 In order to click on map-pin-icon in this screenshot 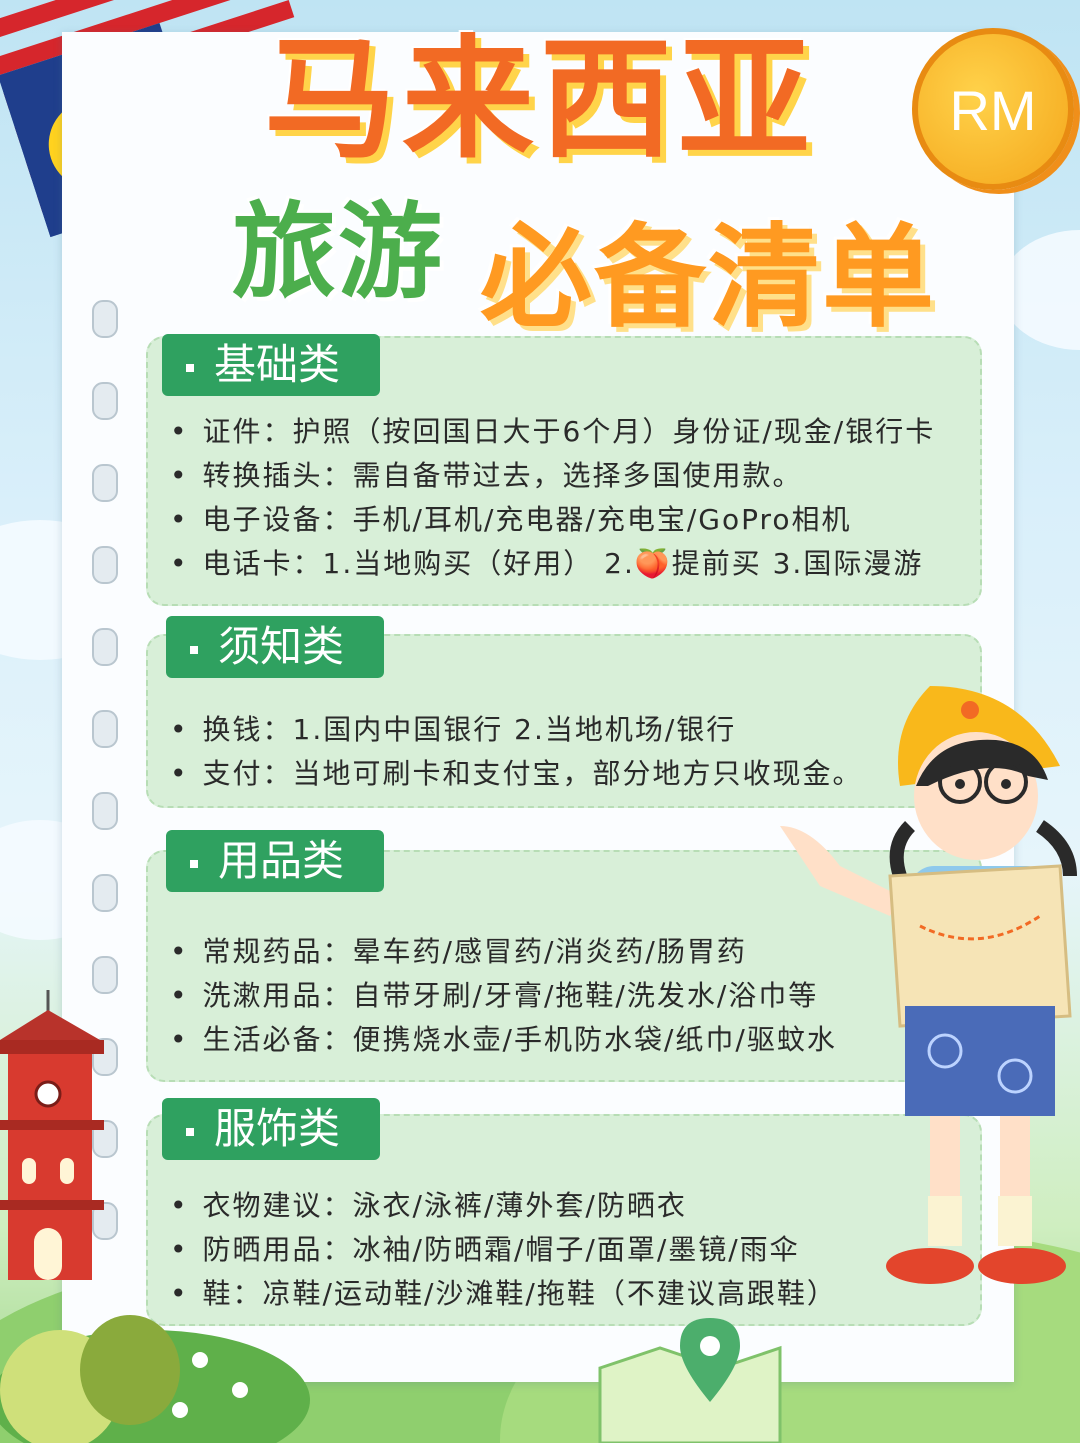, I will do `click(690, 1380)`.